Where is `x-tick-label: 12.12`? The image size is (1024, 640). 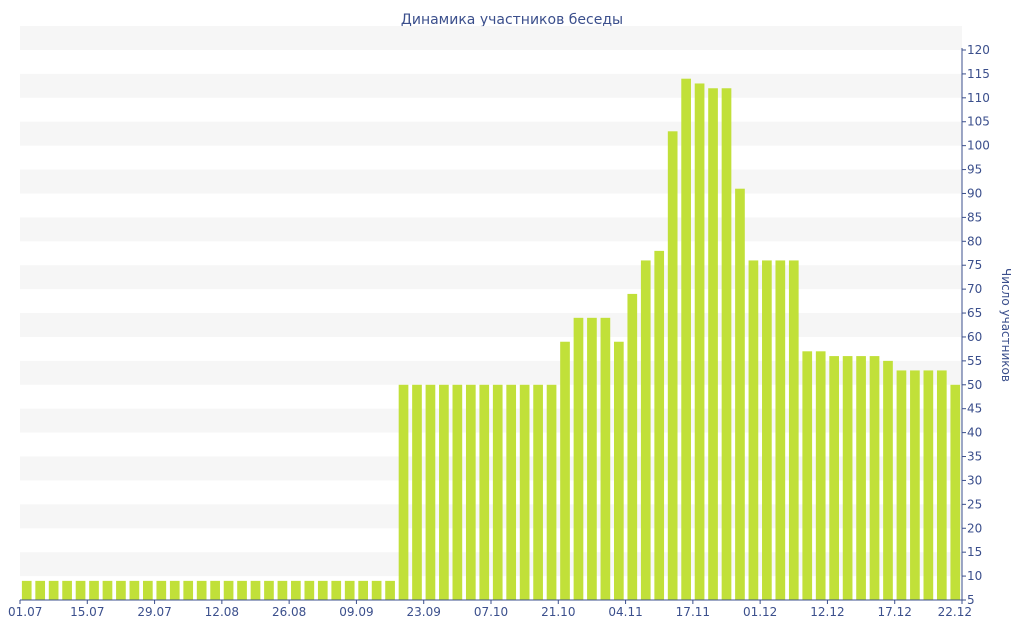 x-tick-label: 12.12 is located at coordinates (827, 612).